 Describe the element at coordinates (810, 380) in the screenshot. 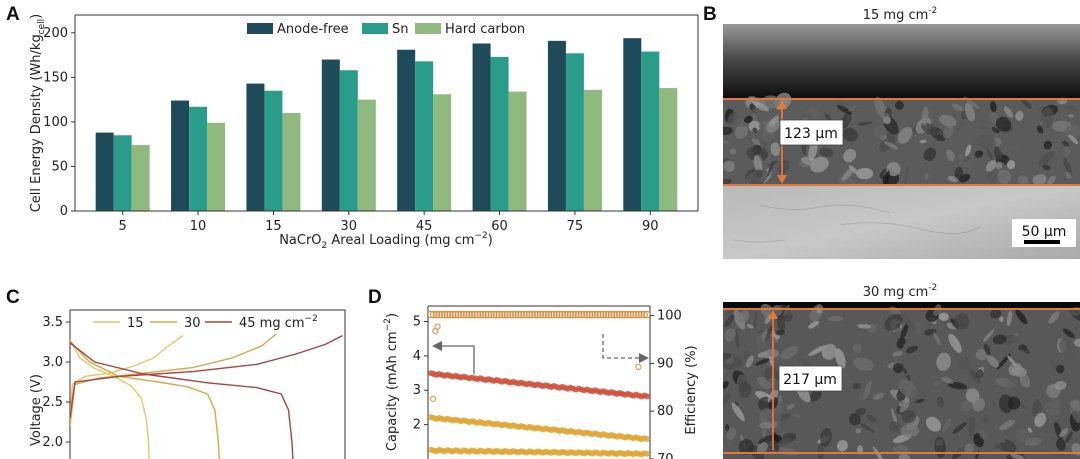

I see `sem-measure-bottom: 217 µm` at that location.